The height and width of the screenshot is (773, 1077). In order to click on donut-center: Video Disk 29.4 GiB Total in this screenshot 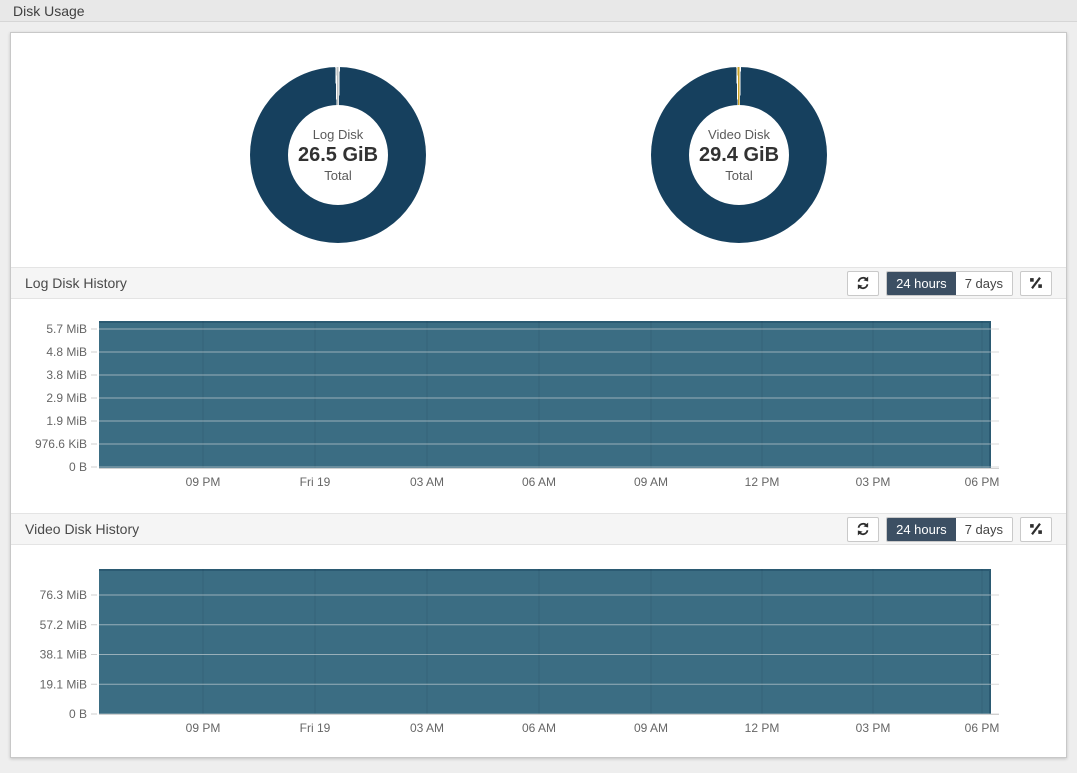, I will do `click(739, 155)`.